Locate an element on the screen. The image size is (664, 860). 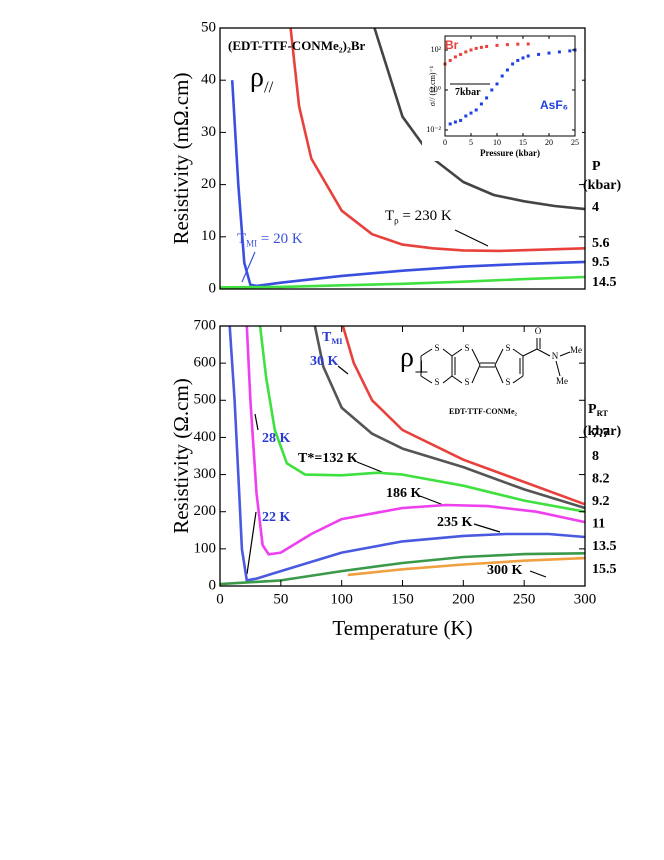
y-tick-label: 30 is located at coordinates (208, 132).